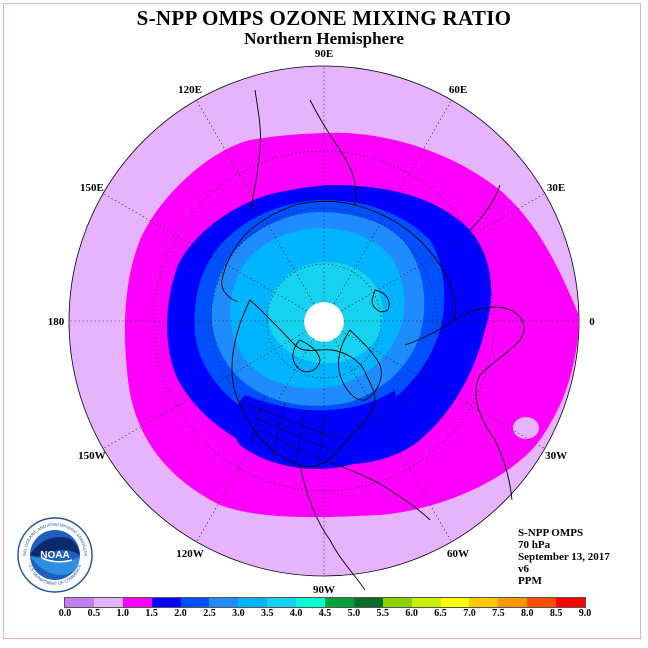 The image size is (648, 648). Describe the element at coordinates (556, 613) in the screenshot. I see `colorbar-tick-label: 8.5` at that location.